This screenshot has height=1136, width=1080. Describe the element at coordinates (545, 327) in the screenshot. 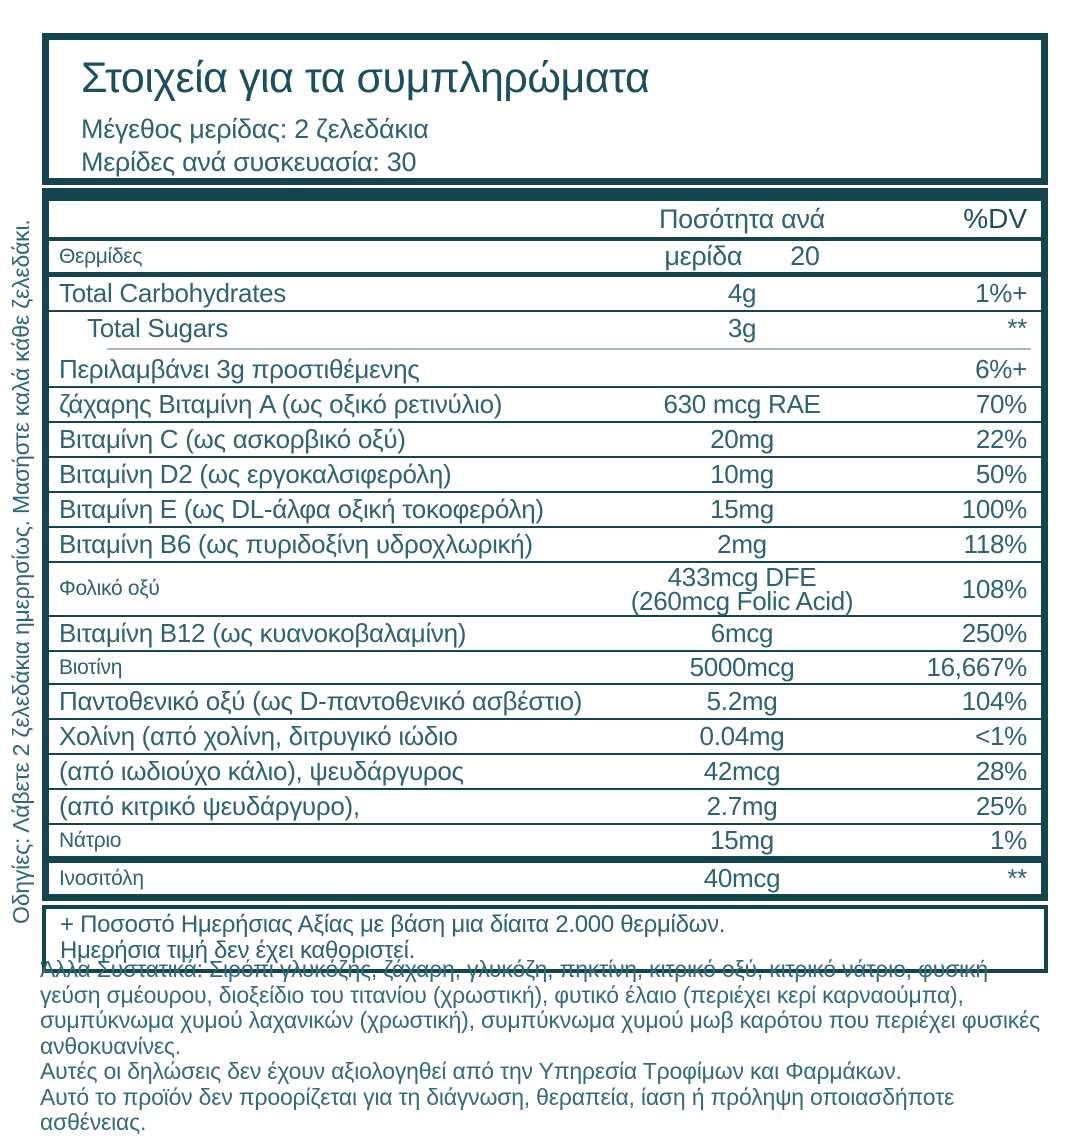

I see `table-row: Total Sugars 3g **` at that location.